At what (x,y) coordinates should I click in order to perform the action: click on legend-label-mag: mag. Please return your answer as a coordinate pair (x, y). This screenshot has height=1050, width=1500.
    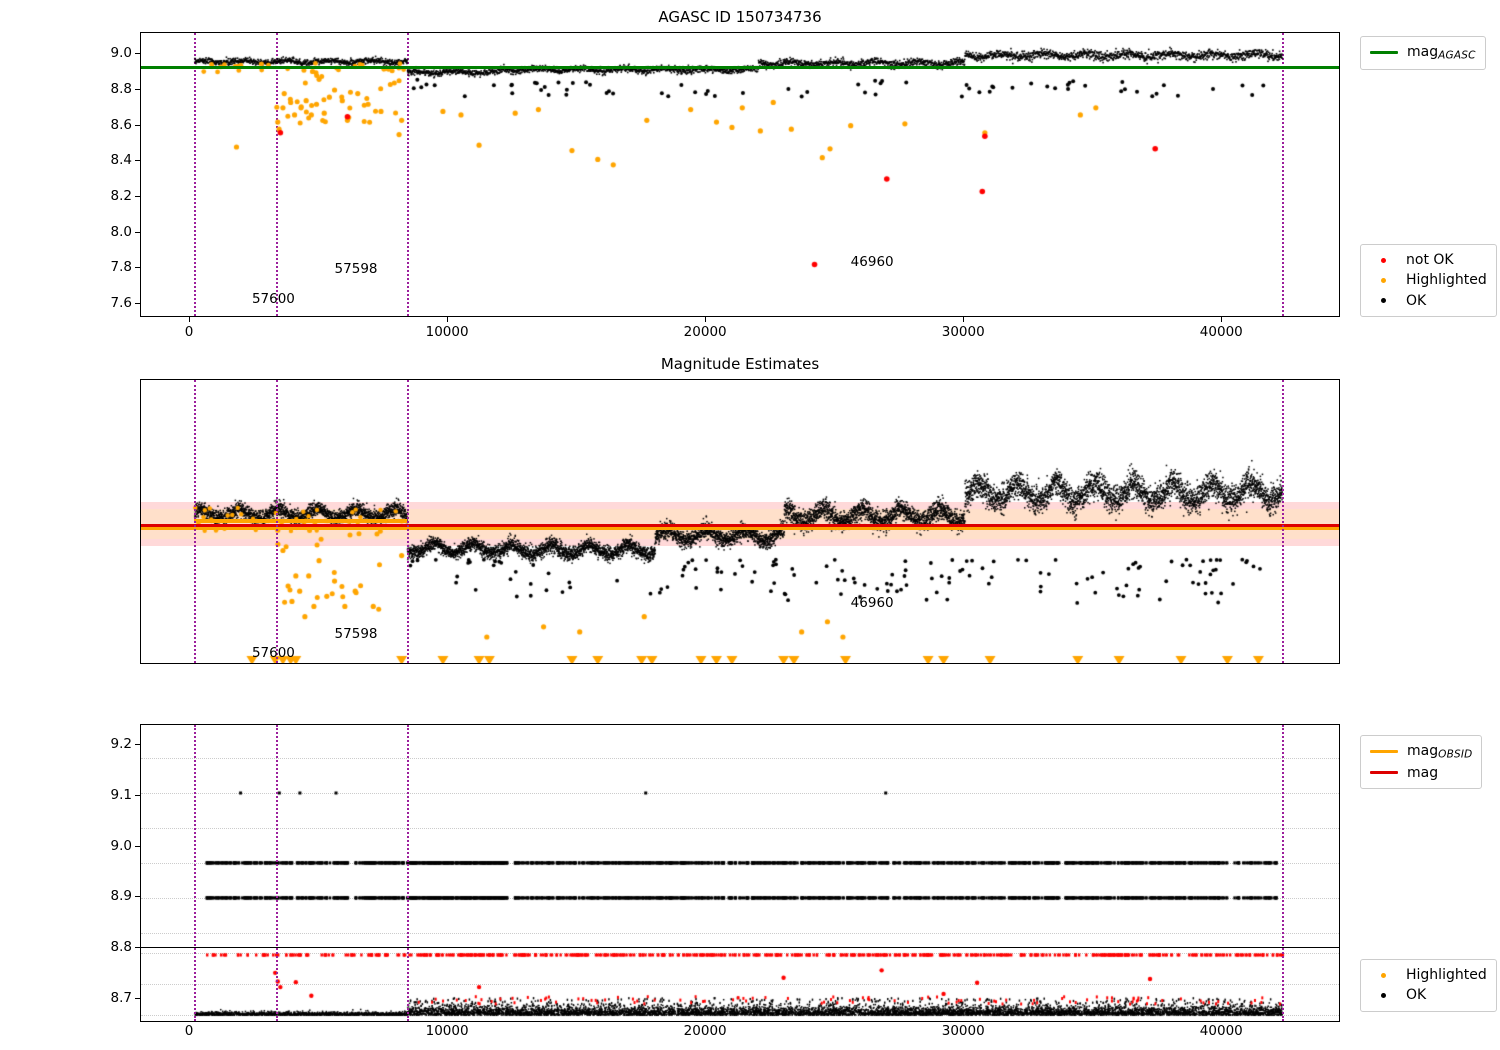
    Looking at the image, I should click on (1423, 772).